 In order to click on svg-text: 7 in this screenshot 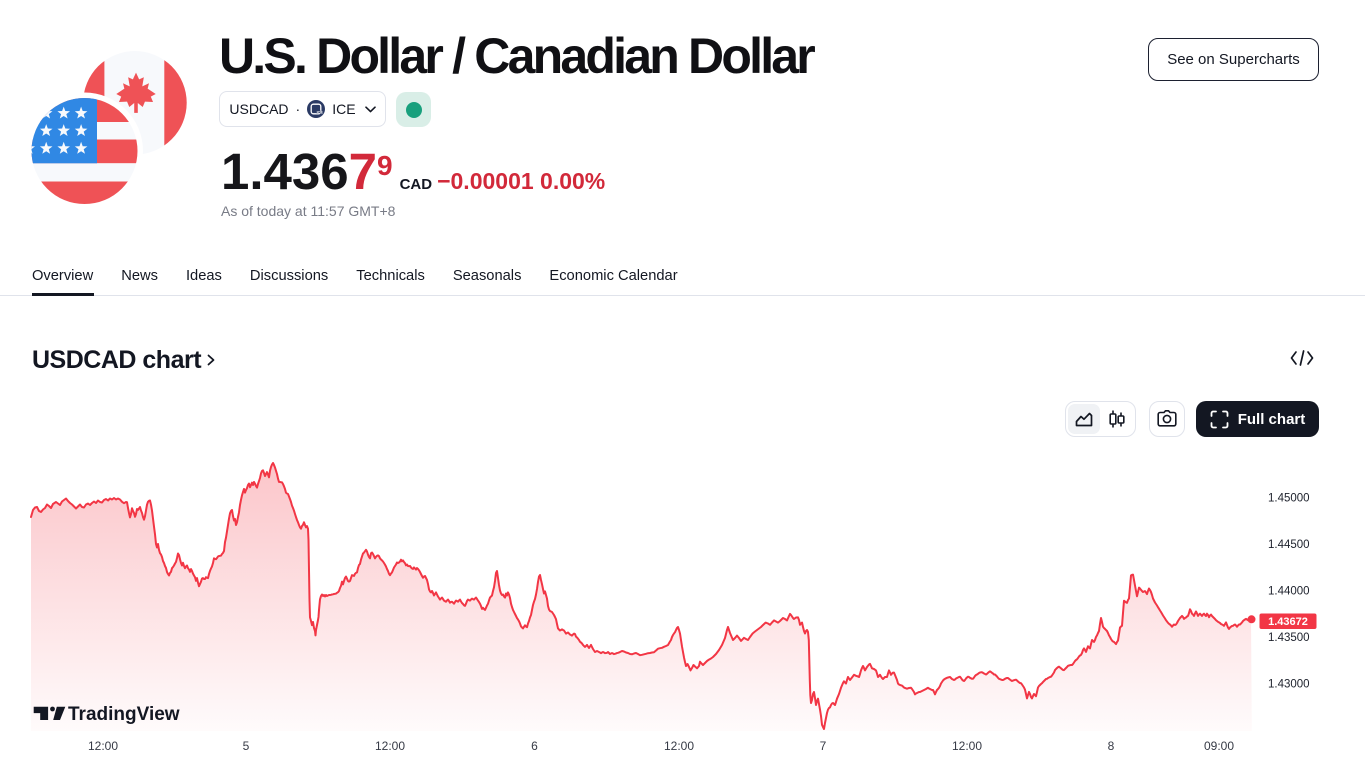, I will do `click(823, 746)`.